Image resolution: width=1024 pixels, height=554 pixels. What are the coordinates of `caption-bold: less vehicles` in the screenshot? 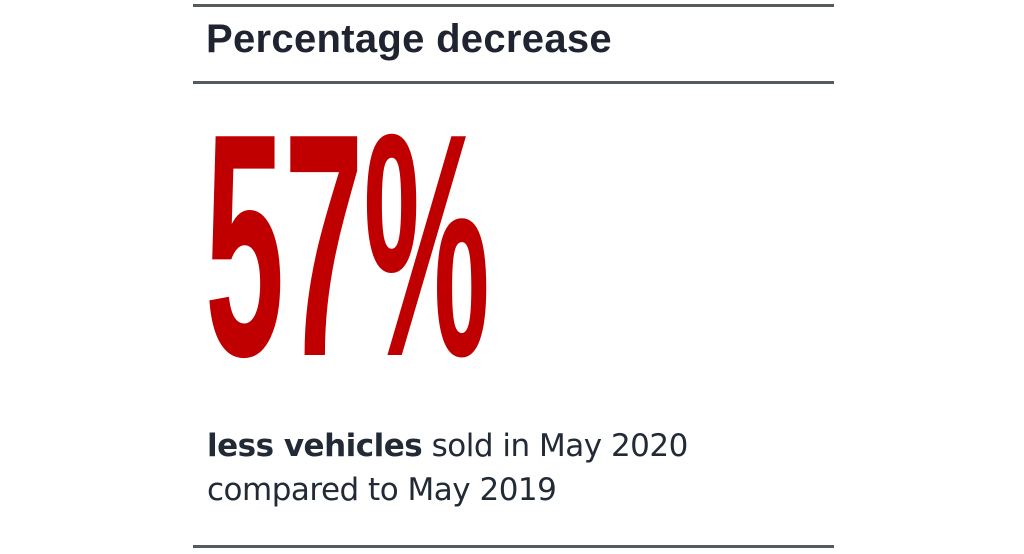 It's located at (315, 446).